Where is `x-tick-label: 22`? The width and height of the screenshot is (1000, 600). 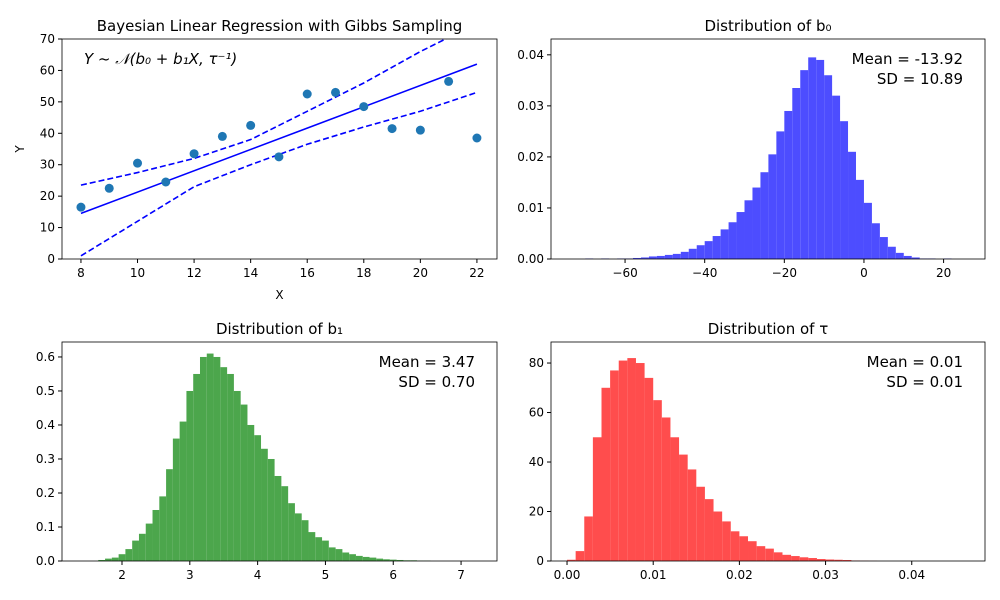 x-tick-label: 22 is located at coordinates (476, 273).